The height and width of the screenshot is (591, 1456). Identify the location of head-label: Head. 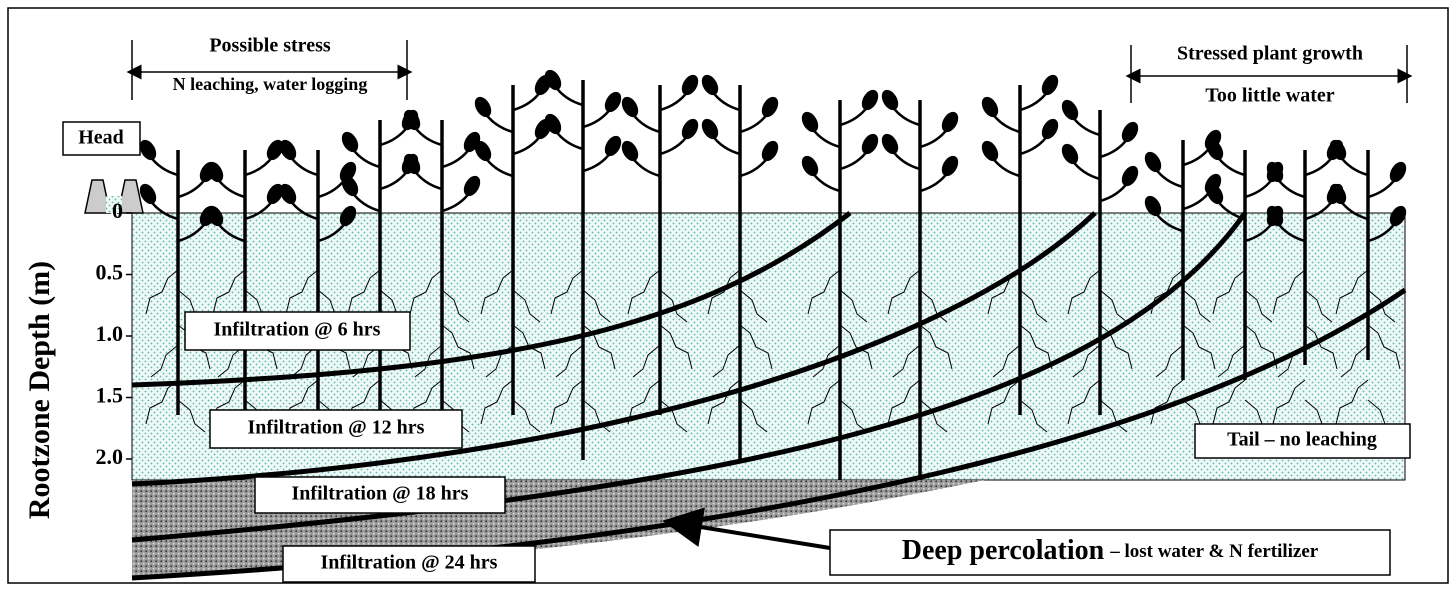
(101, 138).